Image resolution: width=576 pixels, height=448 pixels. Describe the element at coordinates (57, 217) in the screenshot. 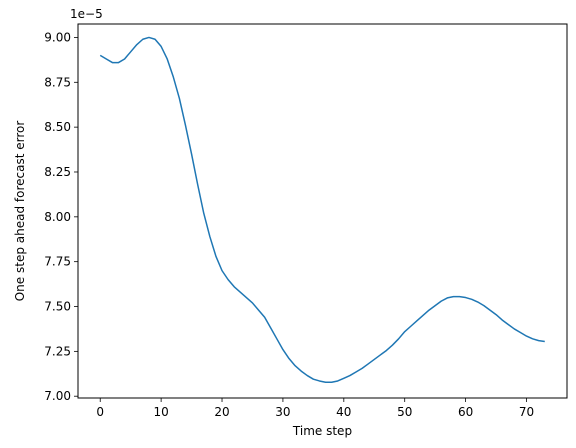

I see `y-tick-label: 8.00` at that location.